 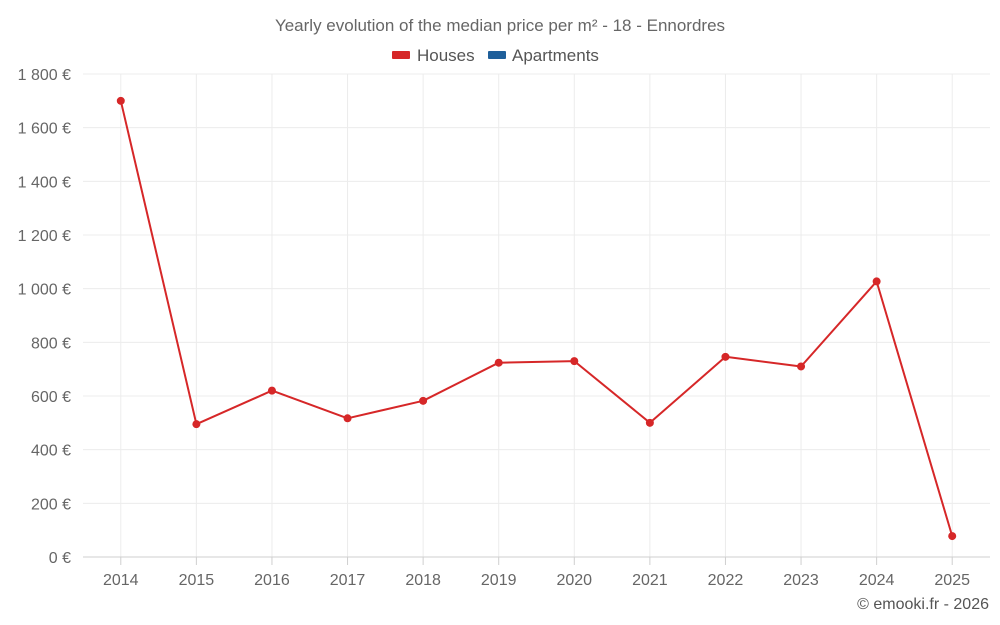 I want to click on y-tick-label: 0 €, so click(x=60, y=558).